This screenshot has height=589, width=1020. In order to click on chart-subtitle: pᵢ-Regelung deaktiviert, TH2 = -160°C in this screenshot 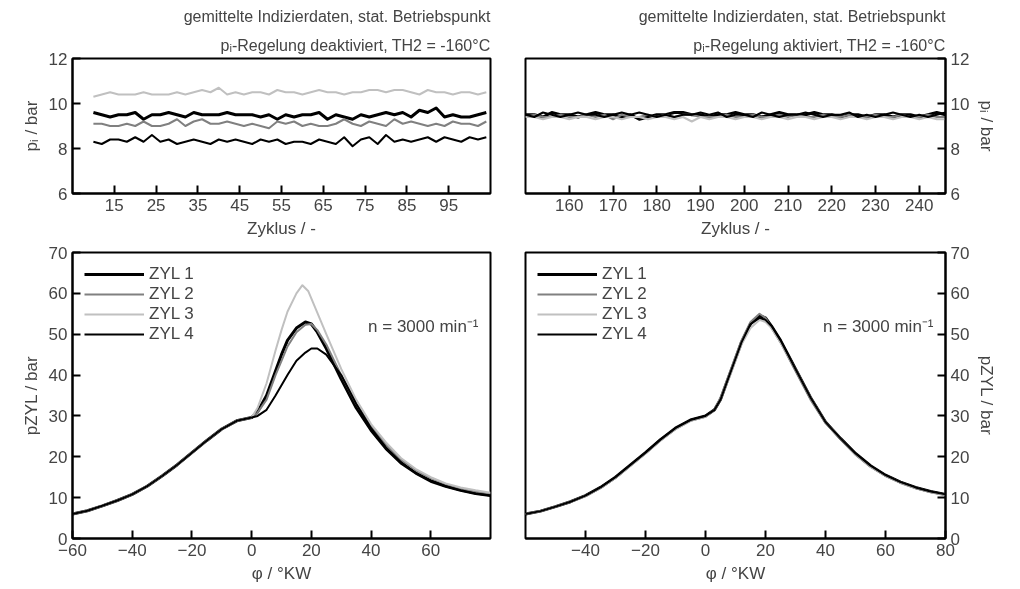, I will do `click(355, 45)`.